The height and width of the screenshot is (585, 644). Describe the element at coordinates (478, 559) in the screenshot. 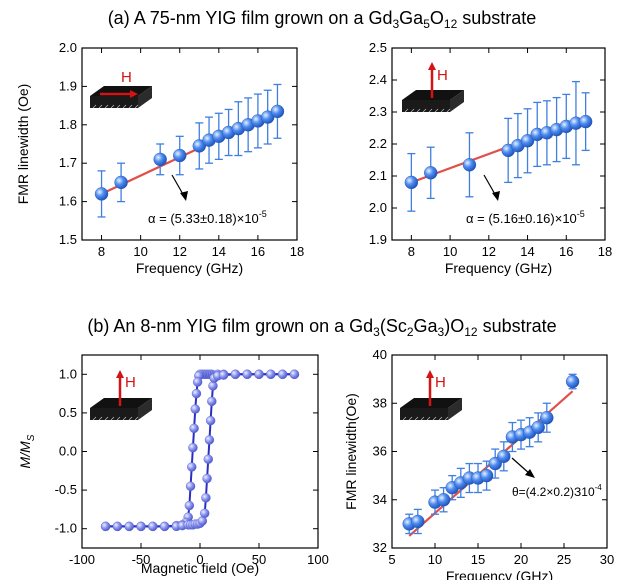

I see `x-tick-label: 15` at that location.